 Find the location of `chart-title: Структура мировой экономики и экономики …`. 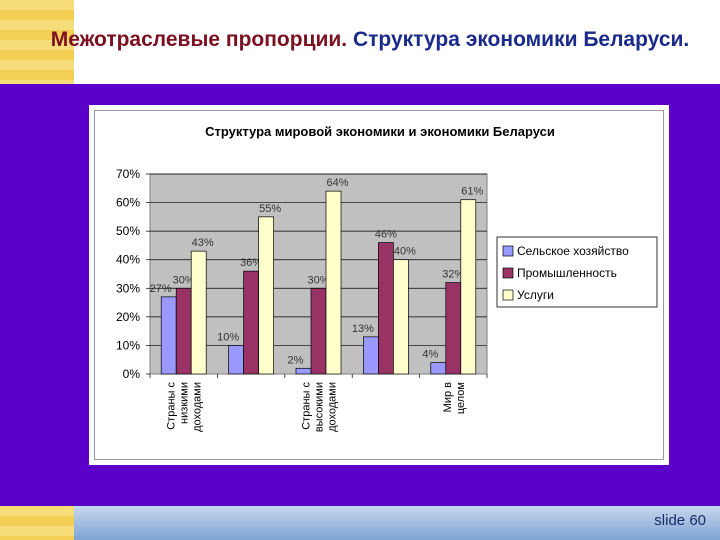

chart-title: Структура мировой экономики и экономики … is located at coordinates (380, 131).